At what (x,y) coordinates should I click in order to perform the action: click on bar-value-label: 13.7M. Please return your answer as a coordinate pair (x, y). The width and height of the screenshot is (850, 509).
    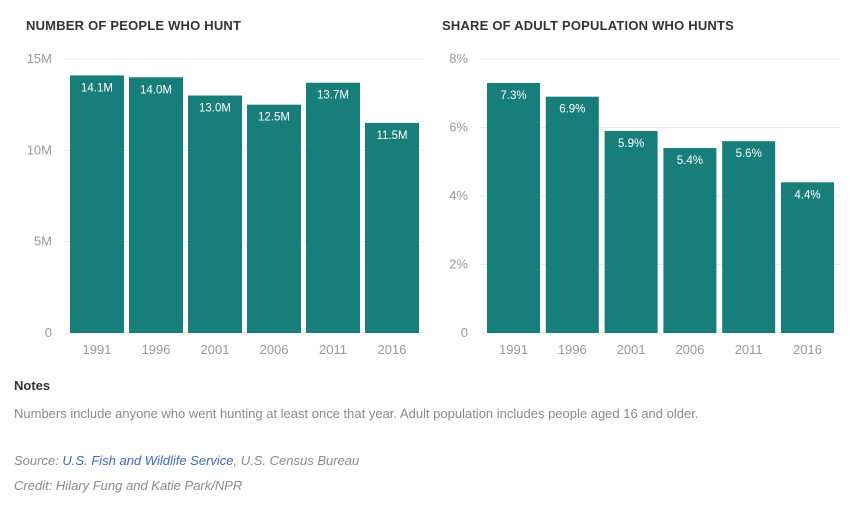
    Looking at the image, I should click on (333, 96).